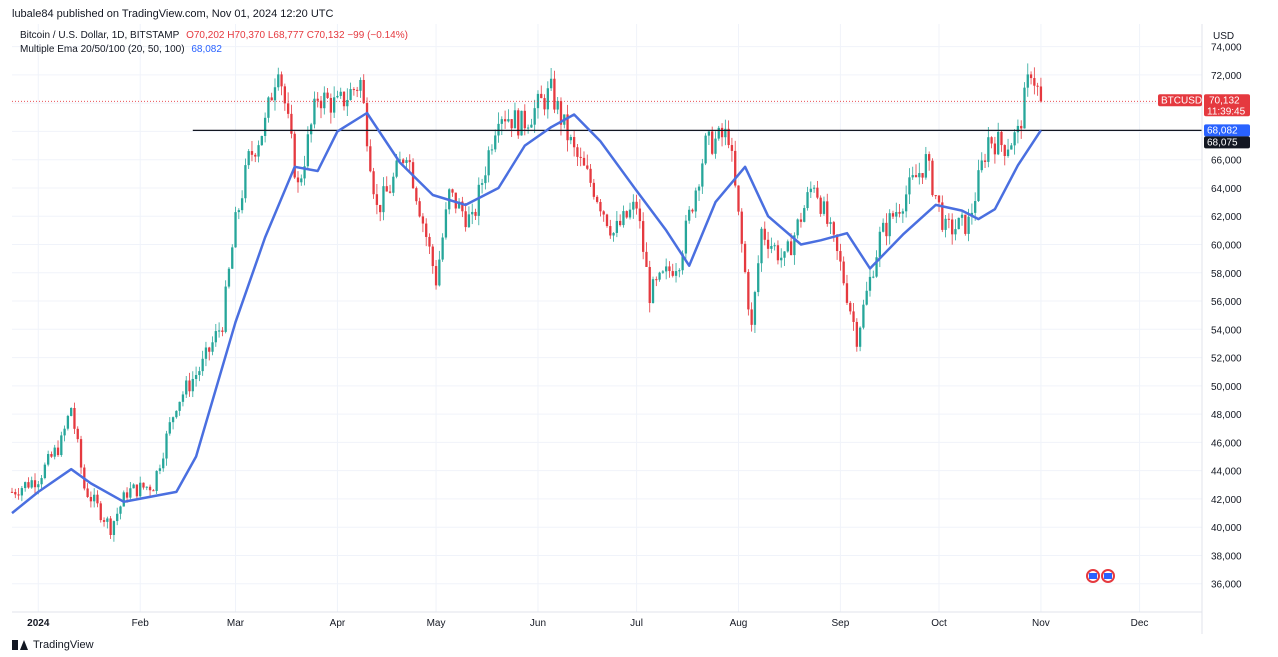  What do you see at coordinates (1226, 415) in the screenshot?
I see `y-tick-label: 48,000` at bounding box center [1226, 415].